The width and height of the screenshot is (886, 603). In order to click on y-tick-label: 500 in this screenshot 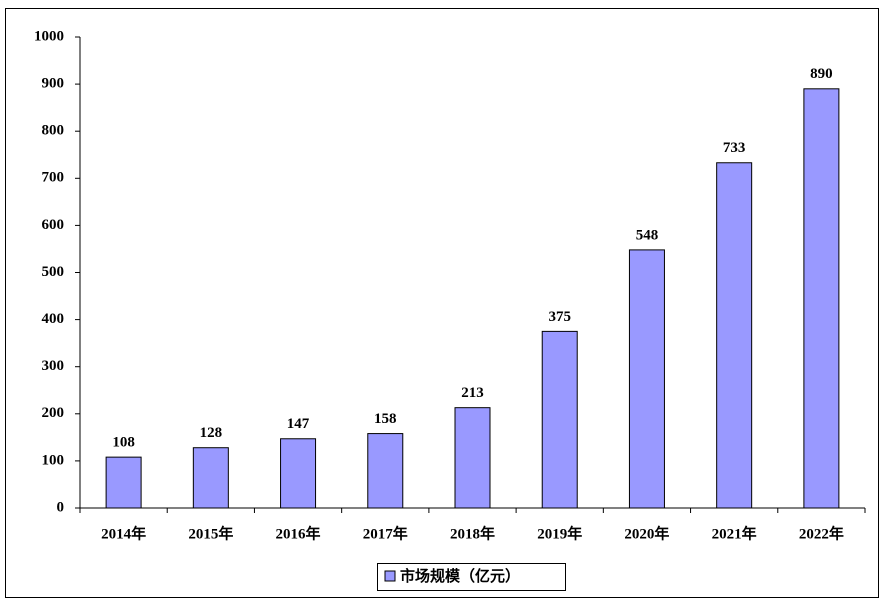, I will do `click(53, 272)`.